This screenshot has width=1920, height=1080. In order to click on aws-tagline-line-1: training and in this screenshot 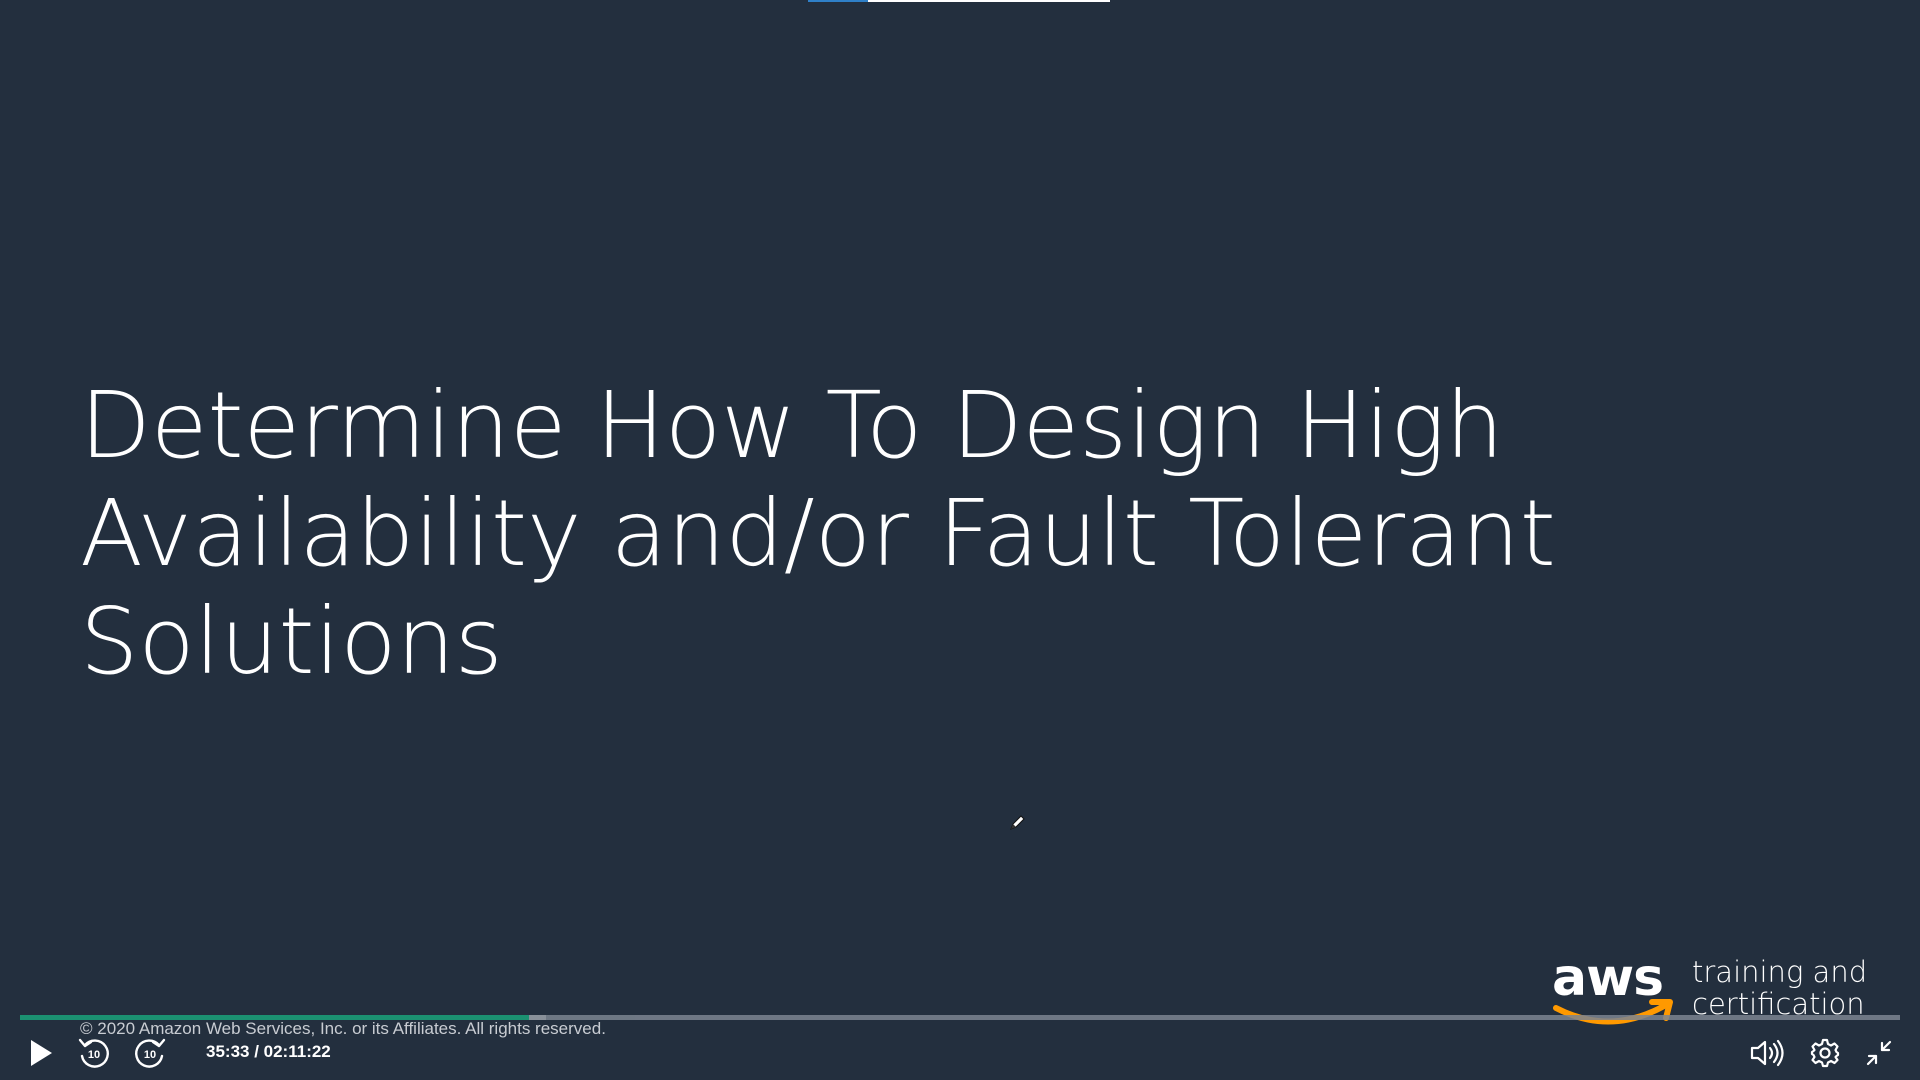, I will do `click(1780, 972)`.